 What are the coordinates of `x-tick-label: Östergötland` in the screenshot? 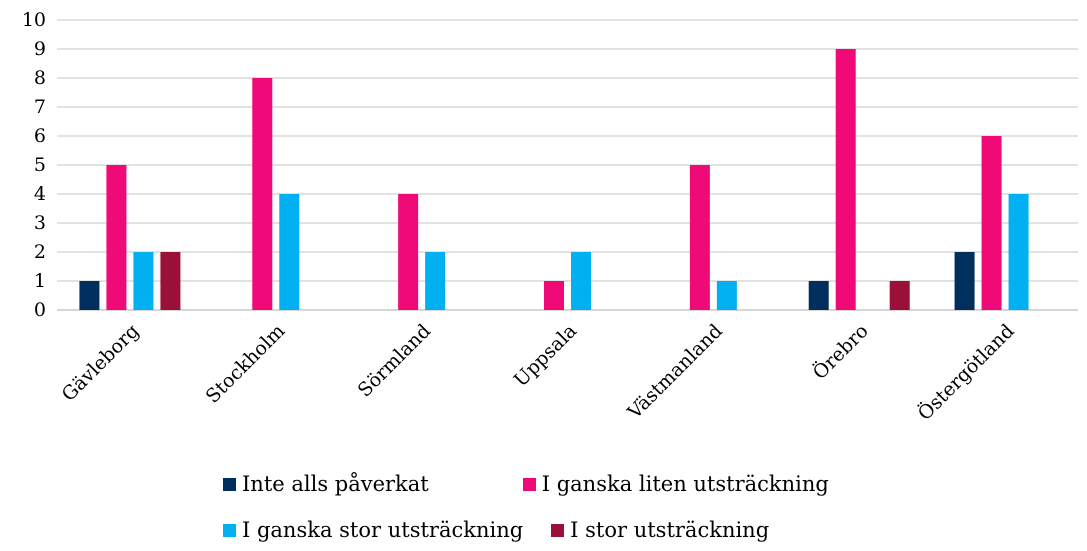 It's located at (966, 372).